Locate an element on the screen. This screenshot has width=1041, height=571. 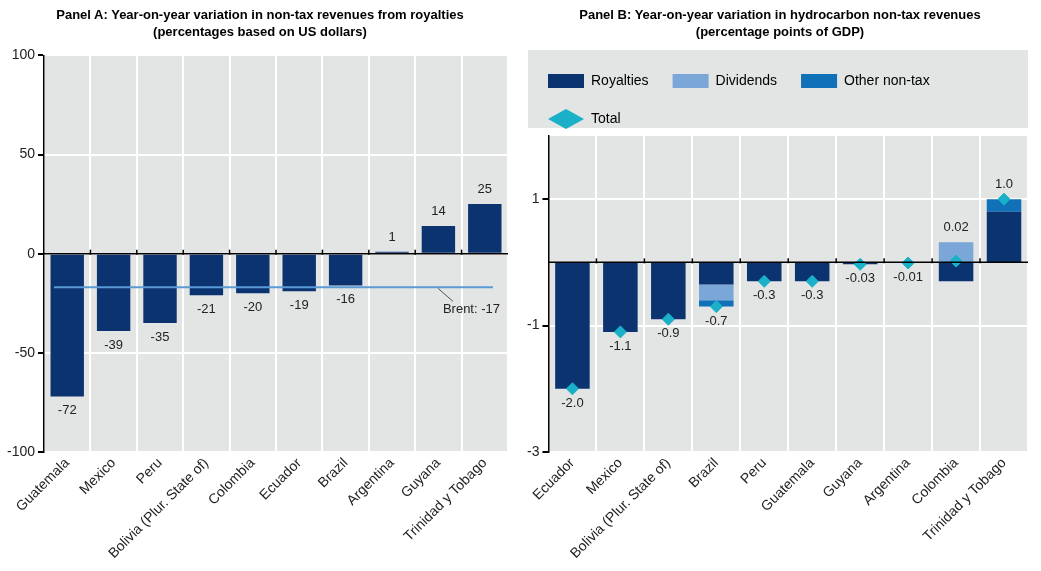
data-label: -19 is located at coordinates (299, 305).